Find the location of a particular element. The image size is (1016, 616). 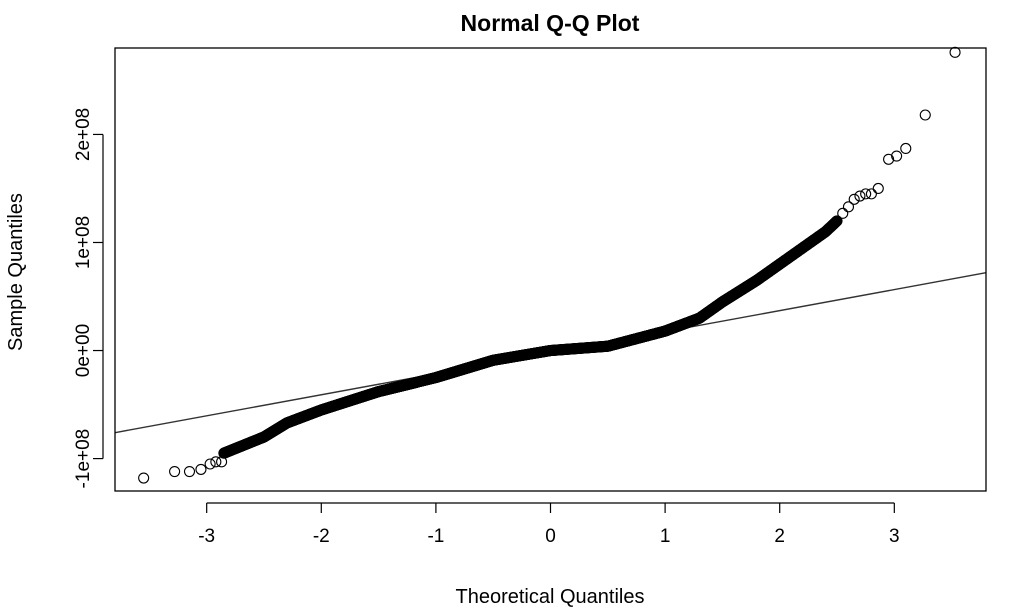

x-tick-label: -3 is located at coordinates (206, 536).